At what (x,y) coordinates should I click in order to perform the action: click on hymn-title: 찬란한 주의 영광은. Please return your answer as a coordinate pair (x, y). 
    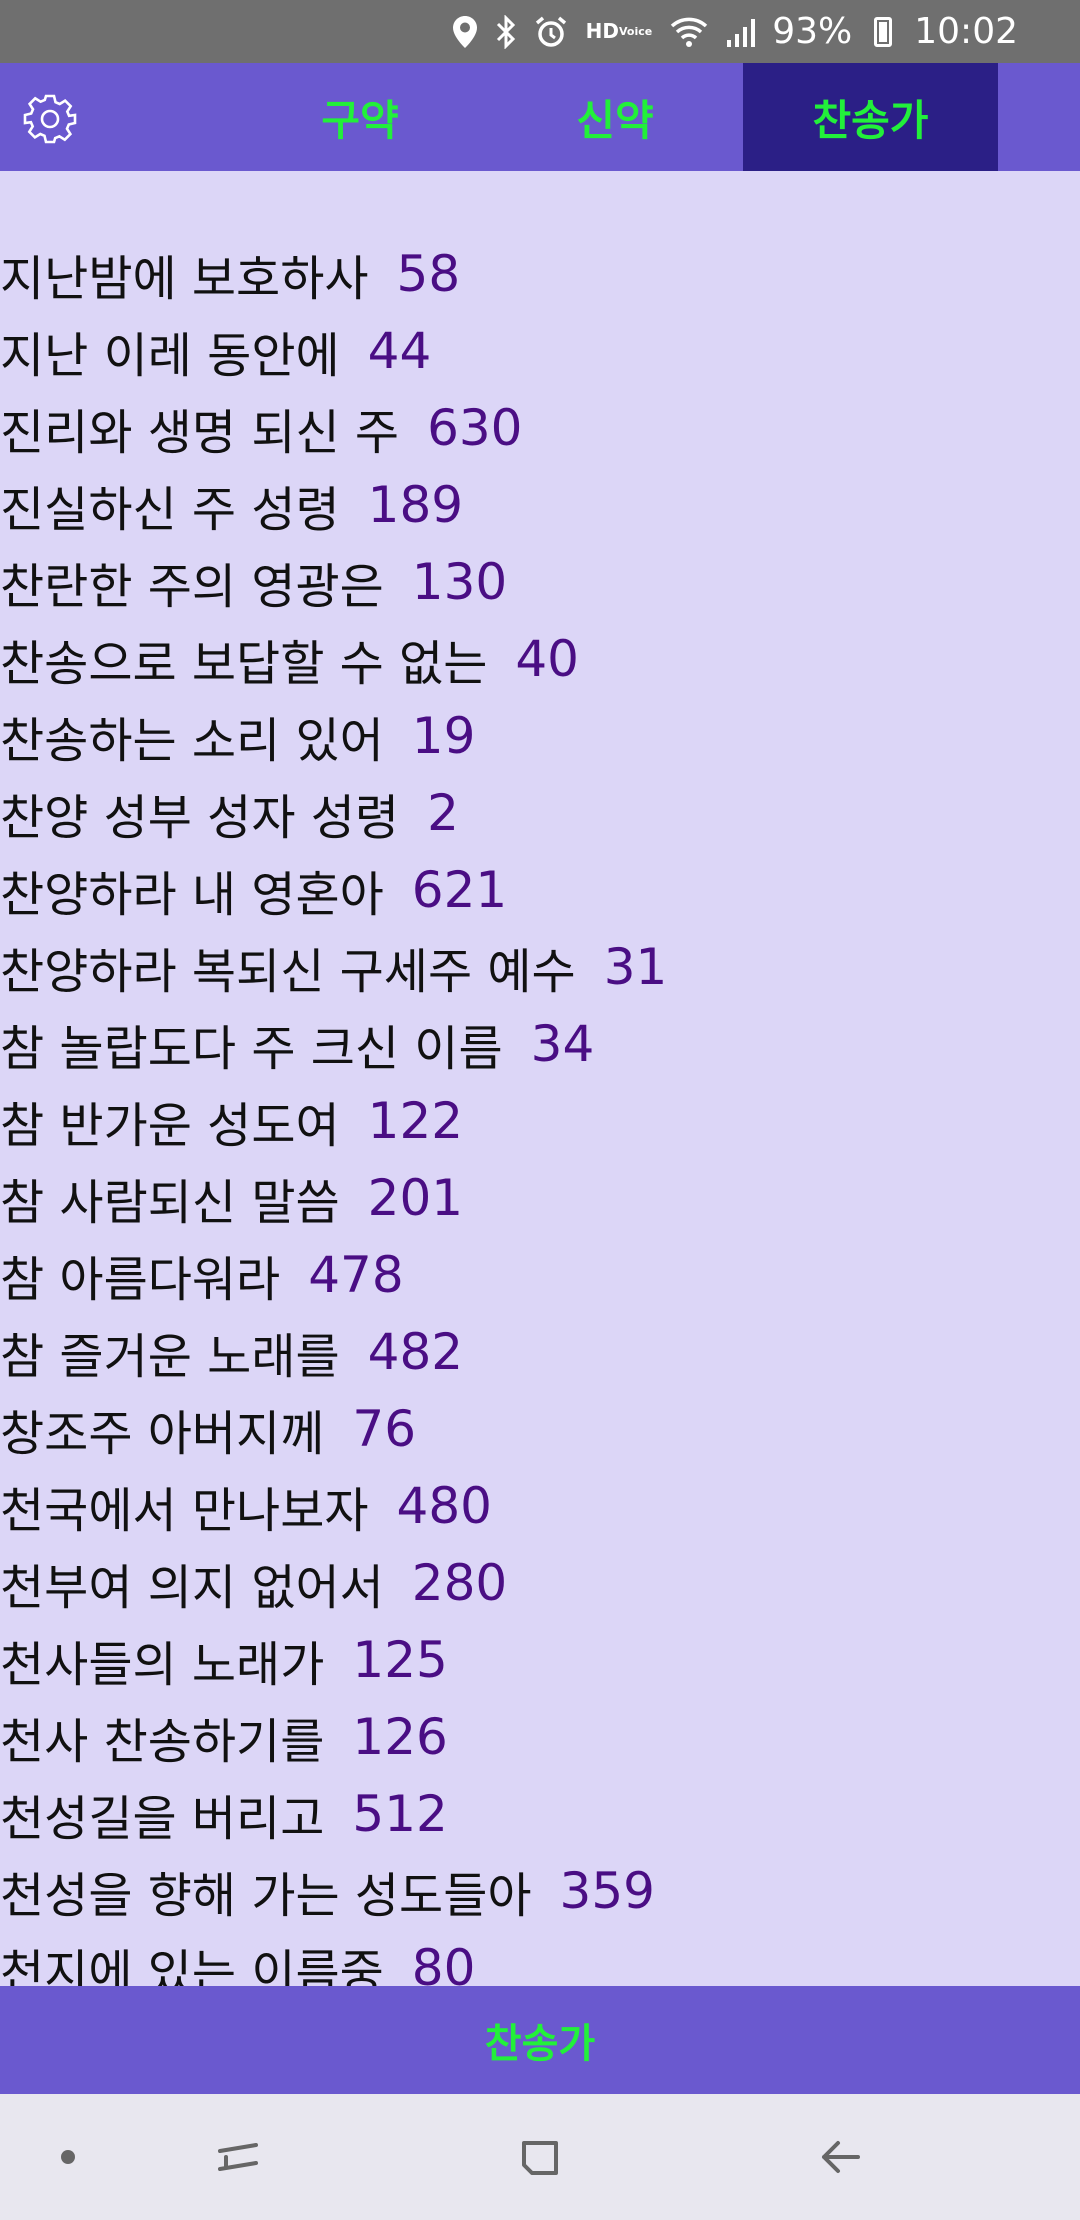
    Looking at the image, I should click on (192, 586).